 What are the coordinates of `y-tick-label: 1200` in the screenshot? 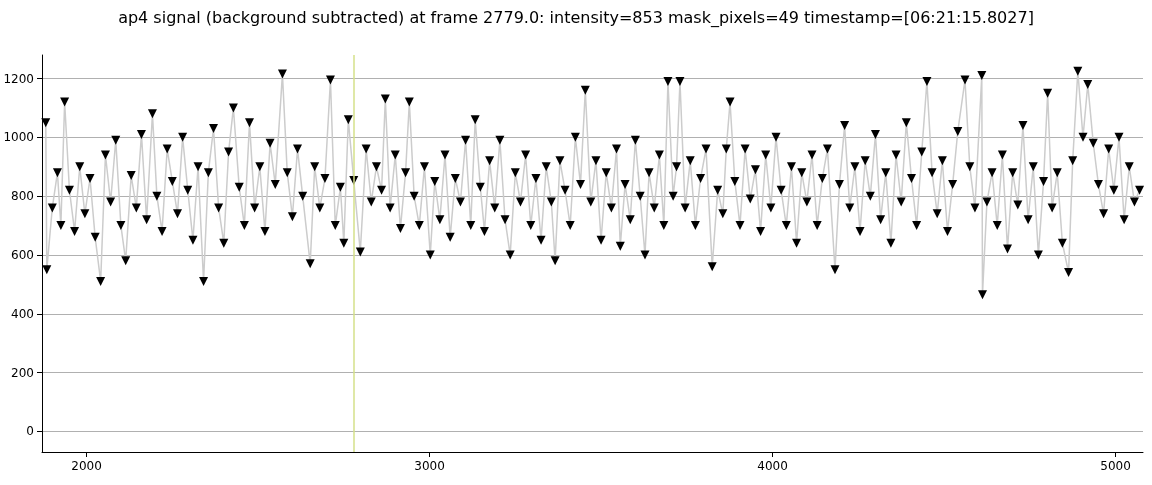 It's located at (18, 78).